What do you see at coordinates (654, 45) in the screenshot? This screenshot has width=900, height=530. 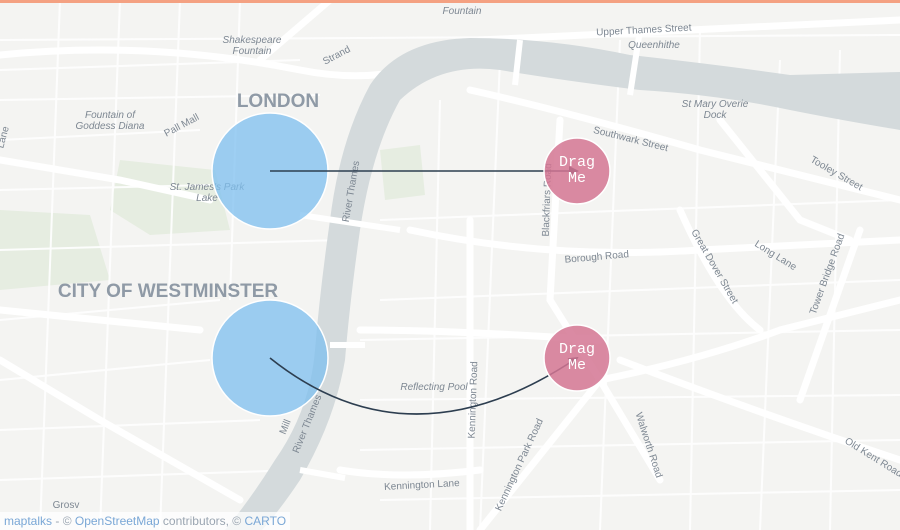 I see `street-label: Queenhithe` at bounding box center [654, 45].